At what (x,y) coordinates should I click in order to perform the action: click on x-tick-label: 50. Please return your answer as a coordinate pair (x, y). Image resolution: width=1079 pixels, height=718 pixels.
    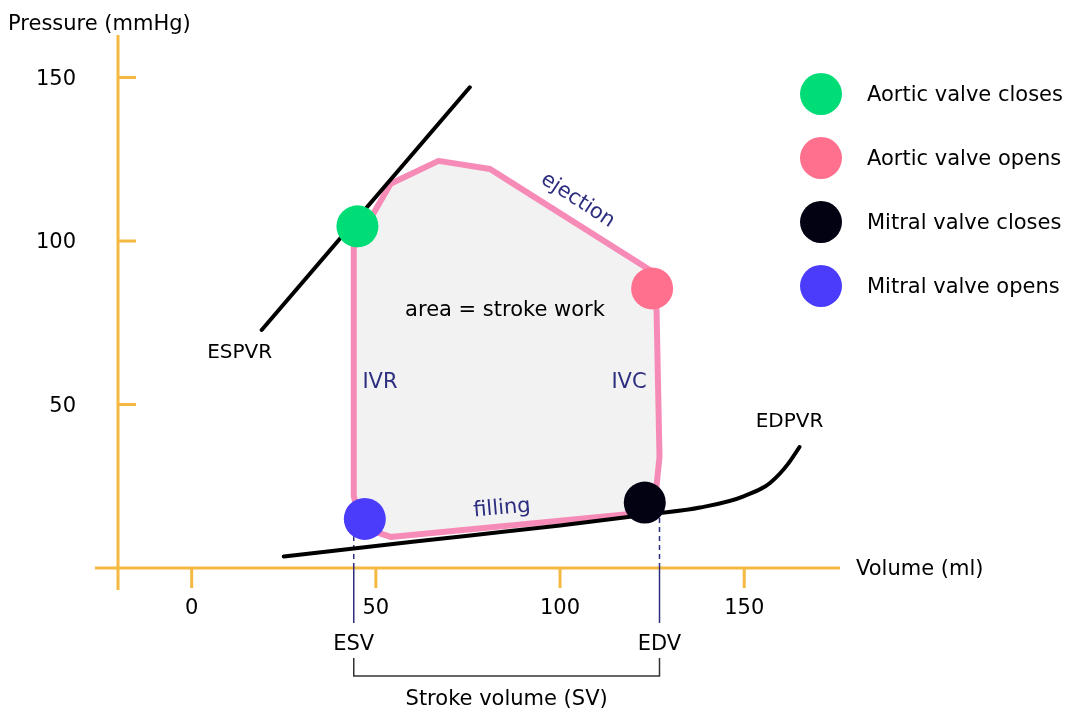
    Looking at the image, I should click on (376, 607).